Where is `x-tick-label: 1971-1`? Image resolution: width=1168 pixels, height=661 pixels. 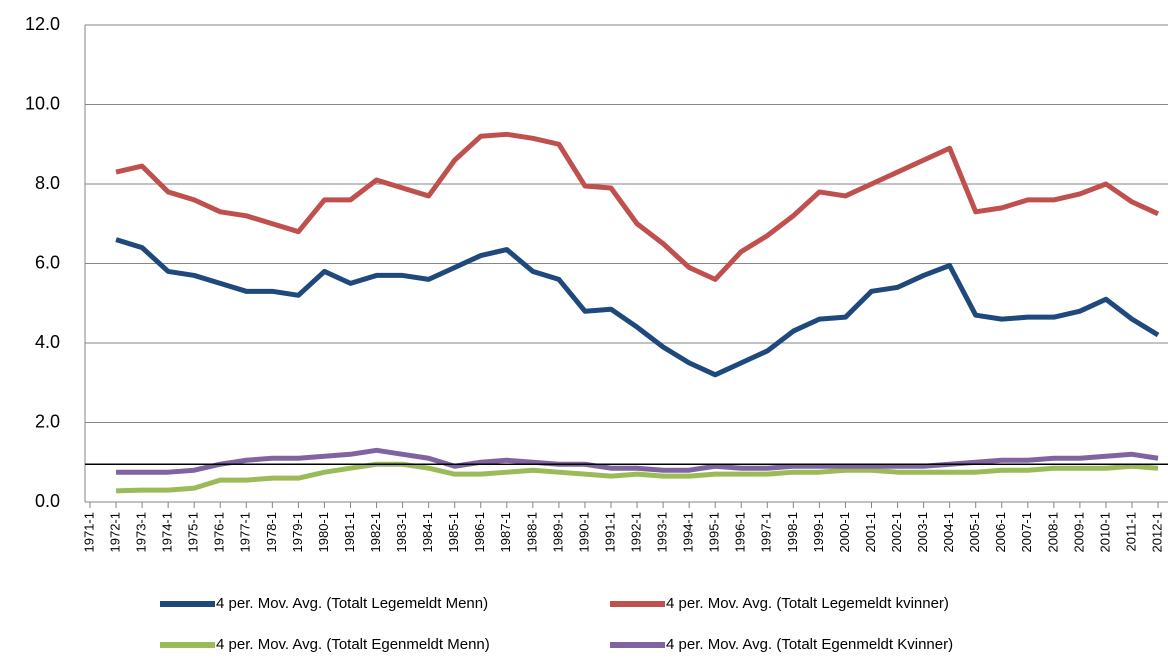 x-tick-label: 1971-1 is located at coordinates (88, 532).